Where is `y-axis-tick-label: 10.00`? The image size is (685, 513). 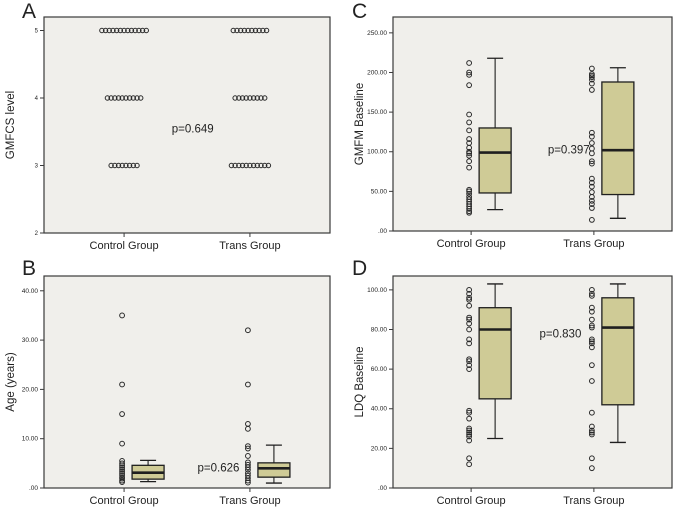
y-axis-tick-label: 10.00 is located at coordinates (30, 439).